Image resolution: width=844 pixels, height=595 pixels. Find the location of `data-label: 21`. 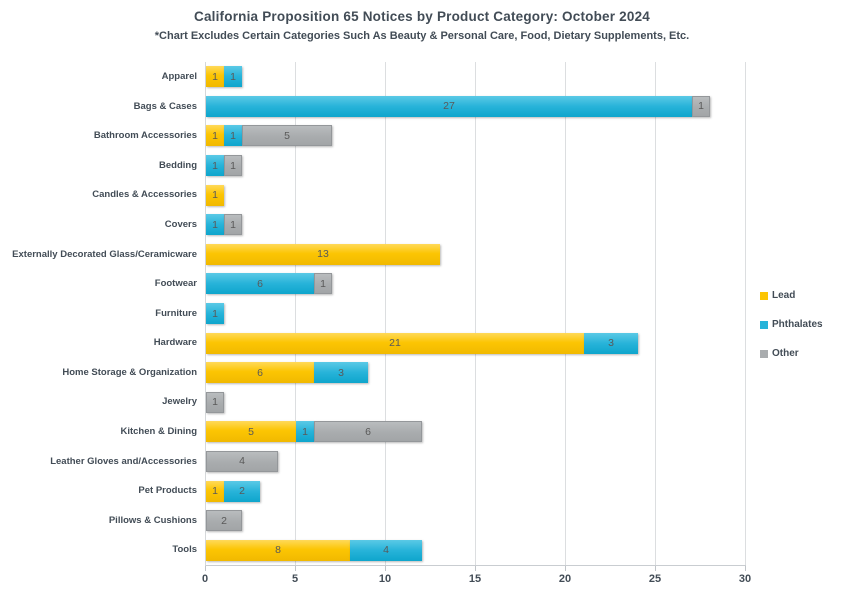

data-label: 21 is located at coordinates (395, 343).